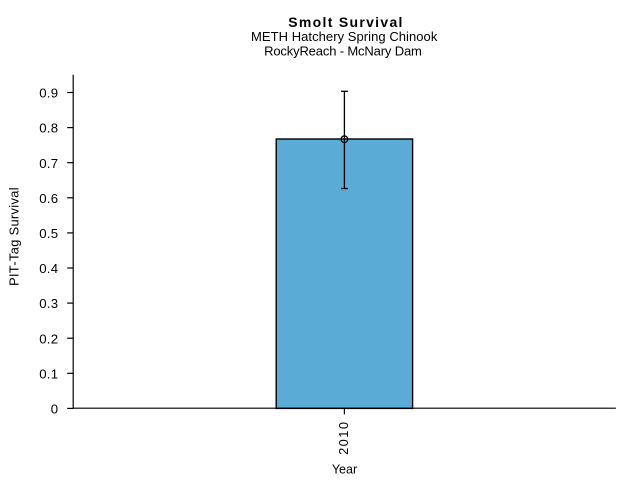  Describe the element at coordinates (48, 128) in the screenshot. I see `svg-text: 0.8` at that location.